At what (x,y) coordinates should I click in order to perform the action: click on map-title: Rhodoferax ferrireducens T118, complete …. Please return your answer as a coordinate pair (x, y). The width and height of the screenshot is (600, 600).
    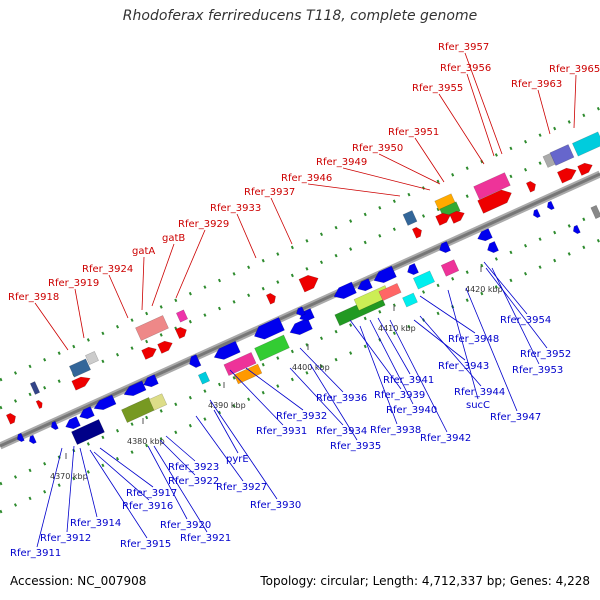
    Looking at the image, I should click on (300, 16).